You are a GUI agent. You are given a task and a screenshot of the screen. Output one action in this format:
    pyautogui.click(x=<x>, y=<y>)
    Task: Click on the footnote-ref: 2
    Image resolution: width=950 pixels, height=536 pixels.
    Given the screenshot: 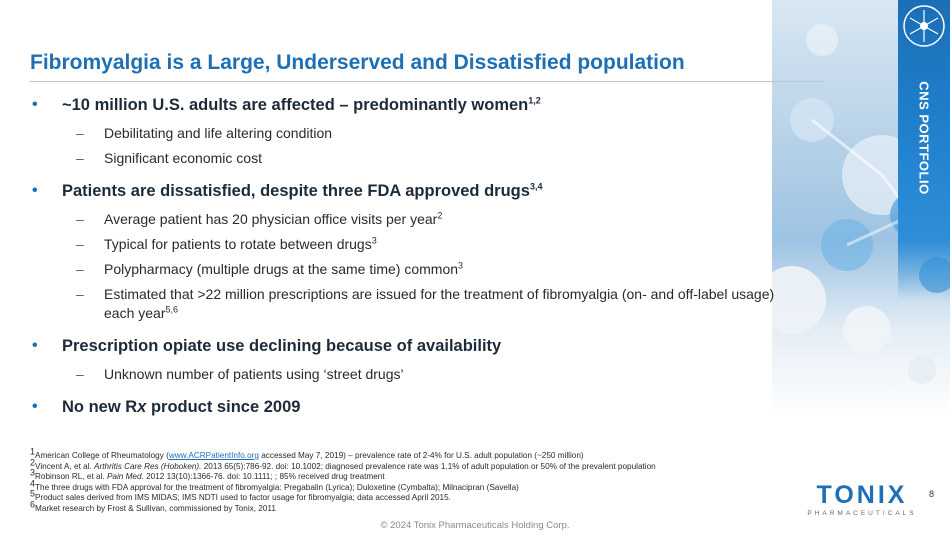 What is the action you would take?
    pyautogui.click(x=440, y=215)
    